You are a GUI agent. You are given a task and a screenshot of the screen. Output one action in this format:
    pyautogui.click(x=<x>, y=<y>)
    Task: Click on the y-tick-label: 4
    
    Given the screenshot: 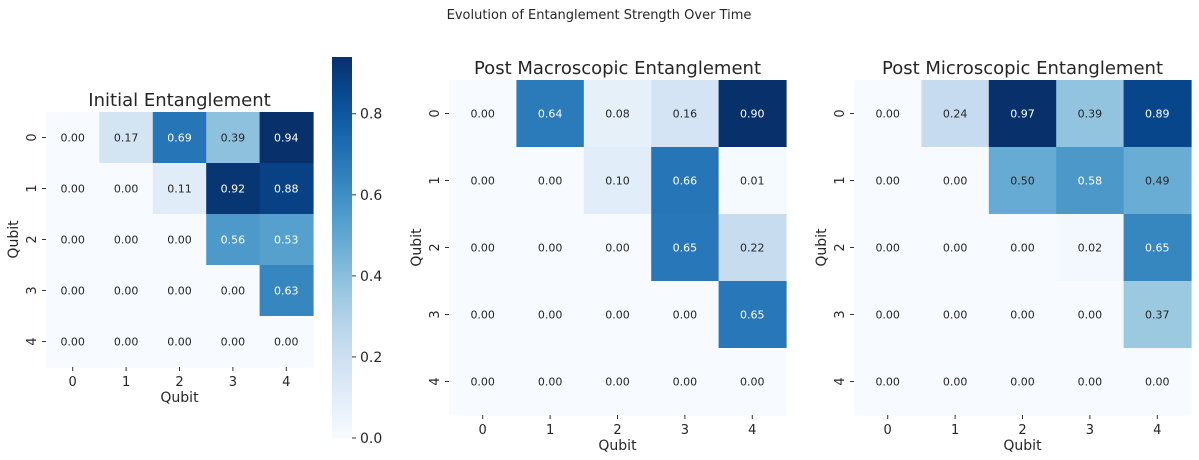 What is the action you would take?
    pyautogui.click(x=32, y=341)
    